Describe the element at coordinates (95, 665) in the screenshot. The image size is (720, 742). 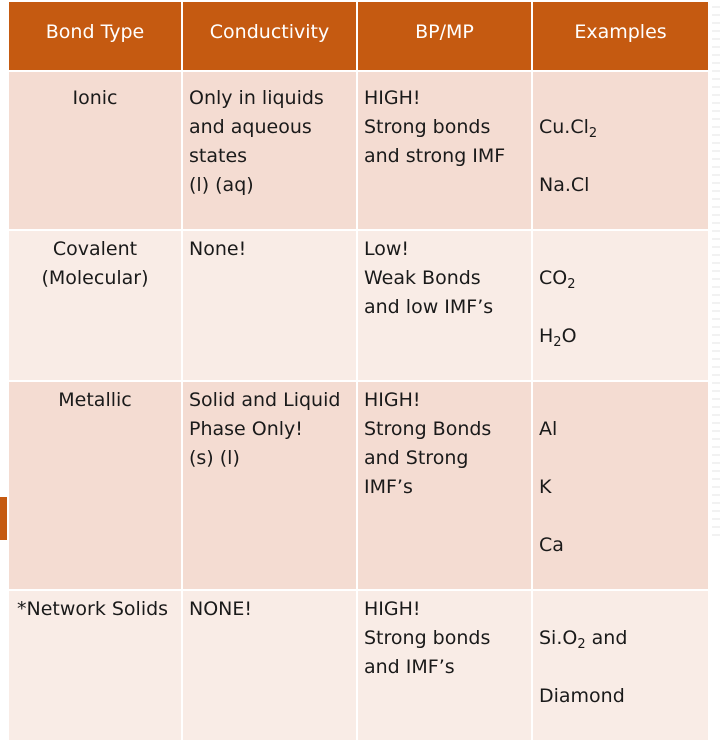
I see `bond-type-cell: *Network Solids` at that location.